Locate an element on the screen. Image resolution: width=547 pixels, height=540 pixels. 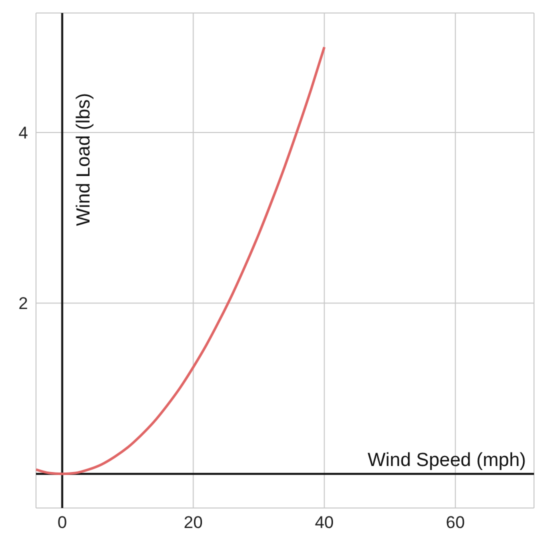
x-tick-label: 20 is located at coordinates (193, 522).